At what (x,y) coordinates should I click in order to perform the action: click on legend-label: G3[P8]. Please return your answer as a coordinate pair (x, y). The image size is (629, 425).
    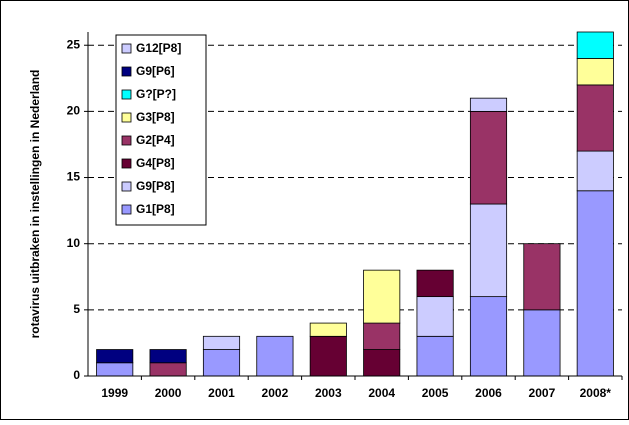
    Looking at the image, I should click on (155, 117).